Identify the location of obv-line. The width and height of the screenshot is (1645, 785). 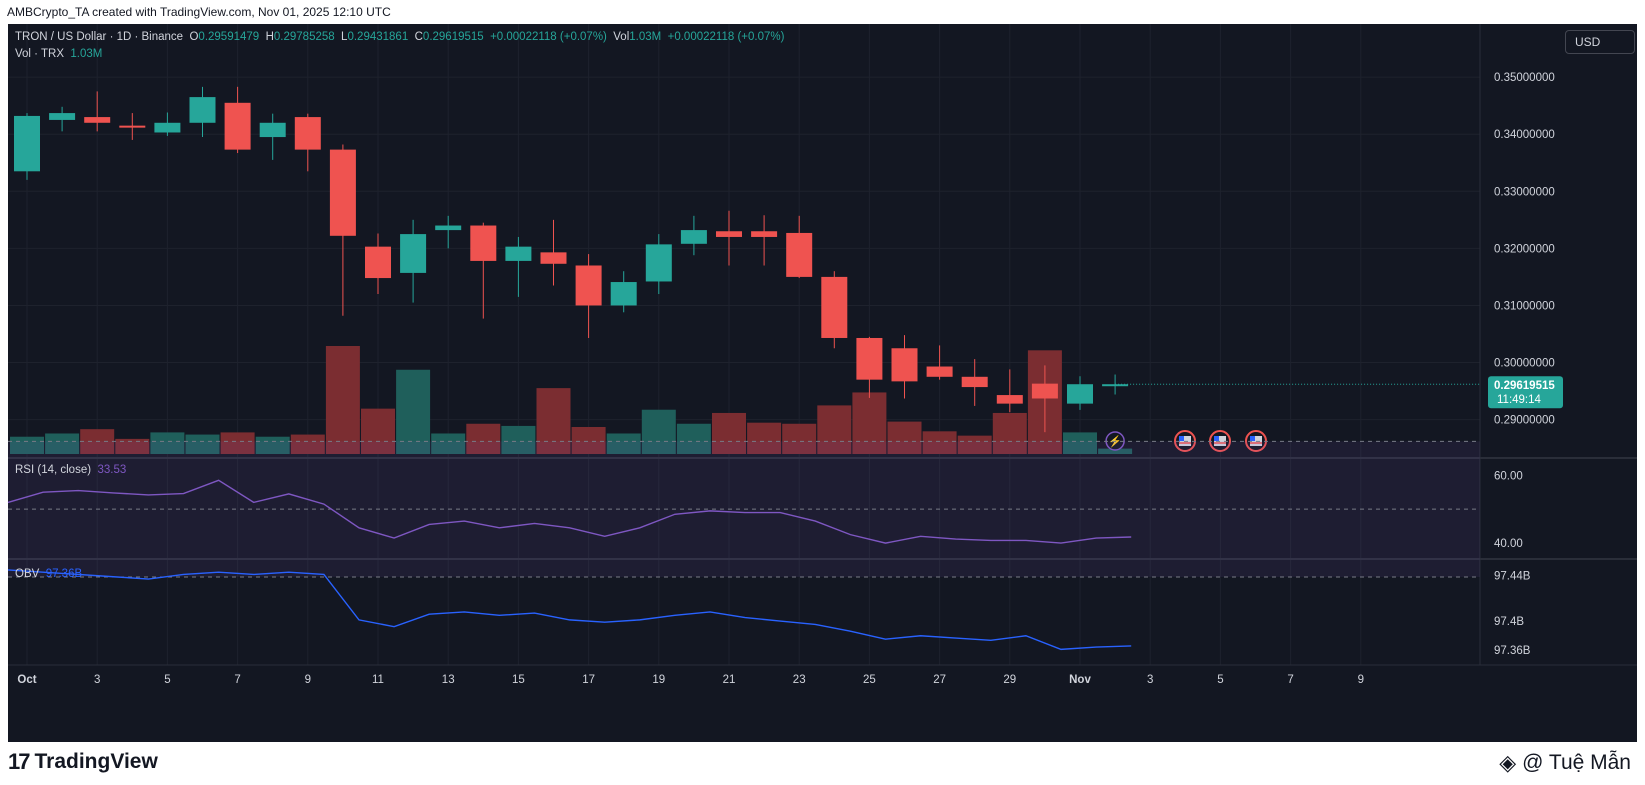
(569, 610).